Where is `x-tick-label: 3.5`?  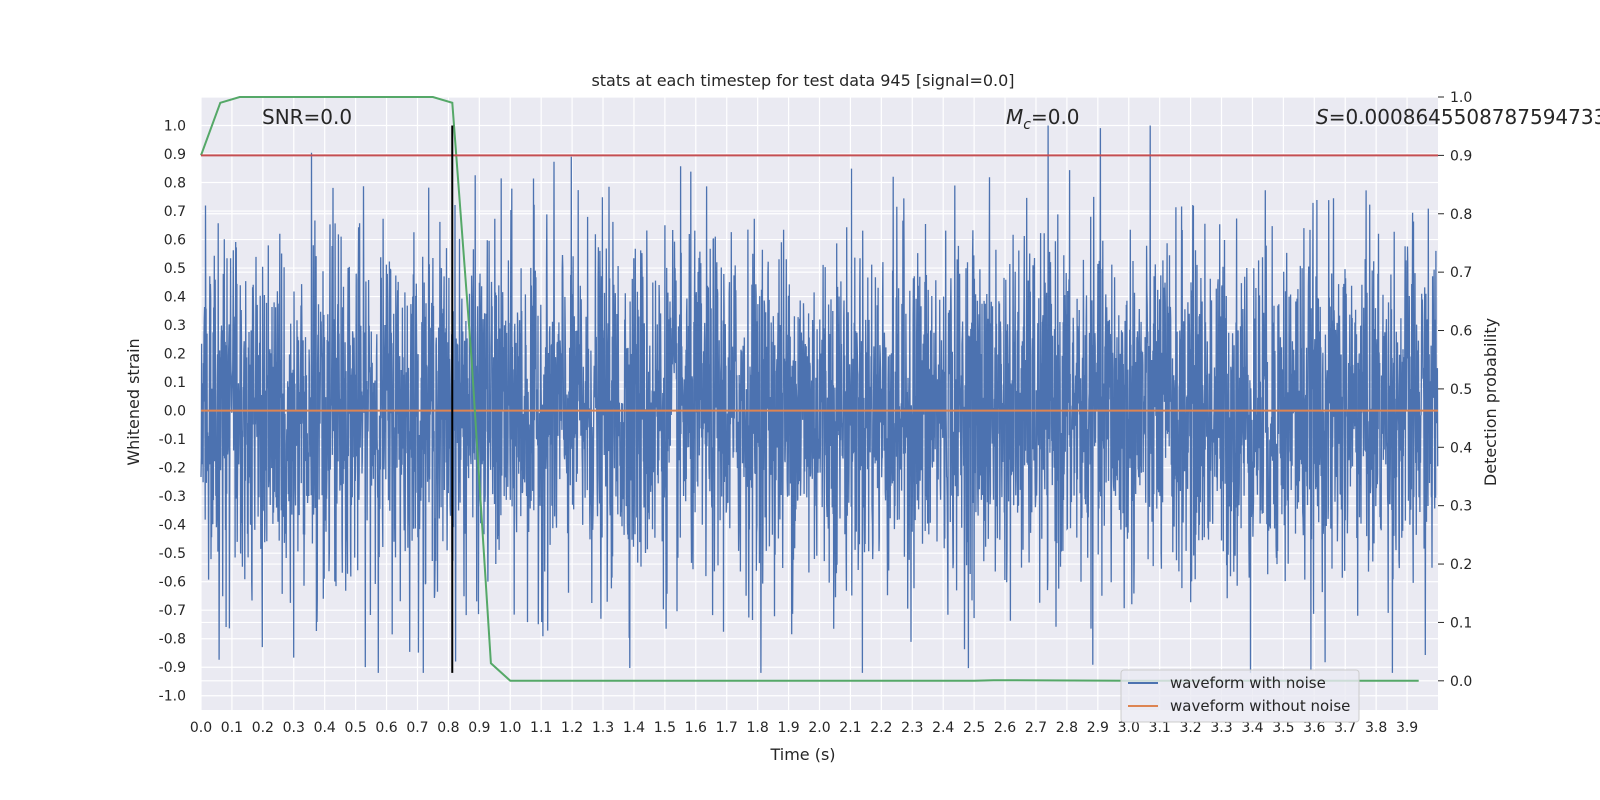 x-tick-label: 3.5 is located at coordinates (1283, 728).